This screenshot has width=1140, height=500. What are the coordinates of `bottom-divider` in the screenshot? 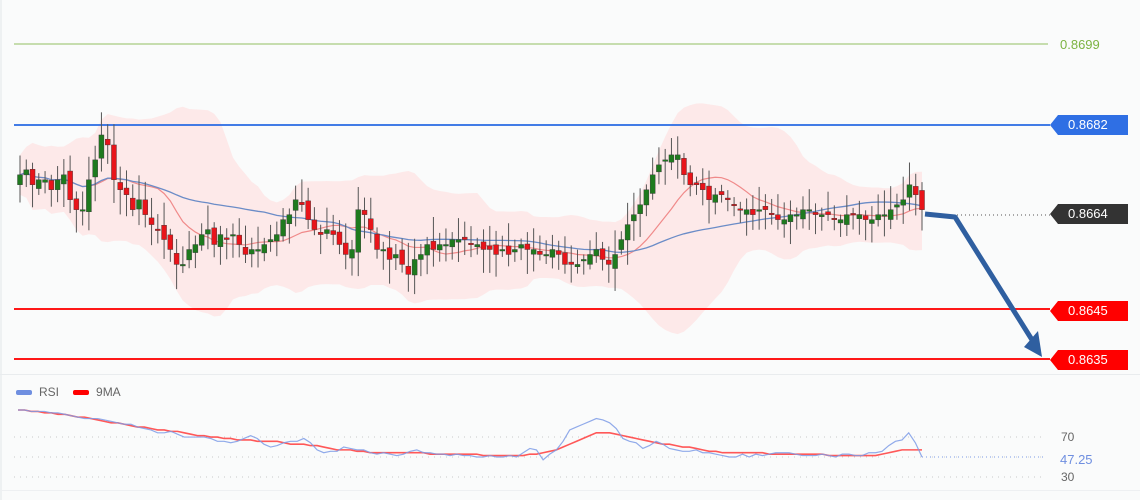 It's located at (570, 490).